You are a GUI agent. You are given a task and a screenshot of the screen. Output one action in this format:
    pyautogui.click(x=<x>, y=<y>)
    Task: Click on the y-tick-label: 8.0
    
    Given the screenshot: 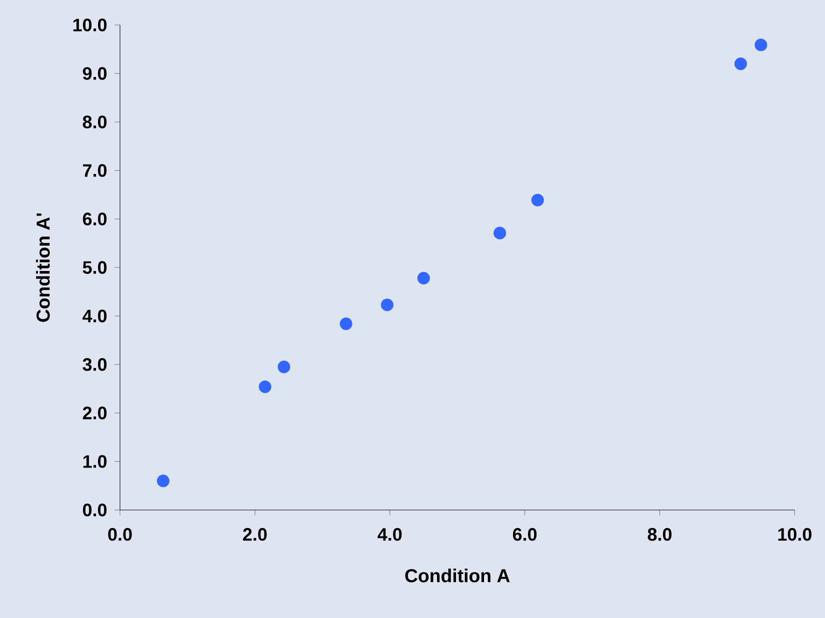 What is the action you would take?
    pyautogui.click(x=94, y=122)
    